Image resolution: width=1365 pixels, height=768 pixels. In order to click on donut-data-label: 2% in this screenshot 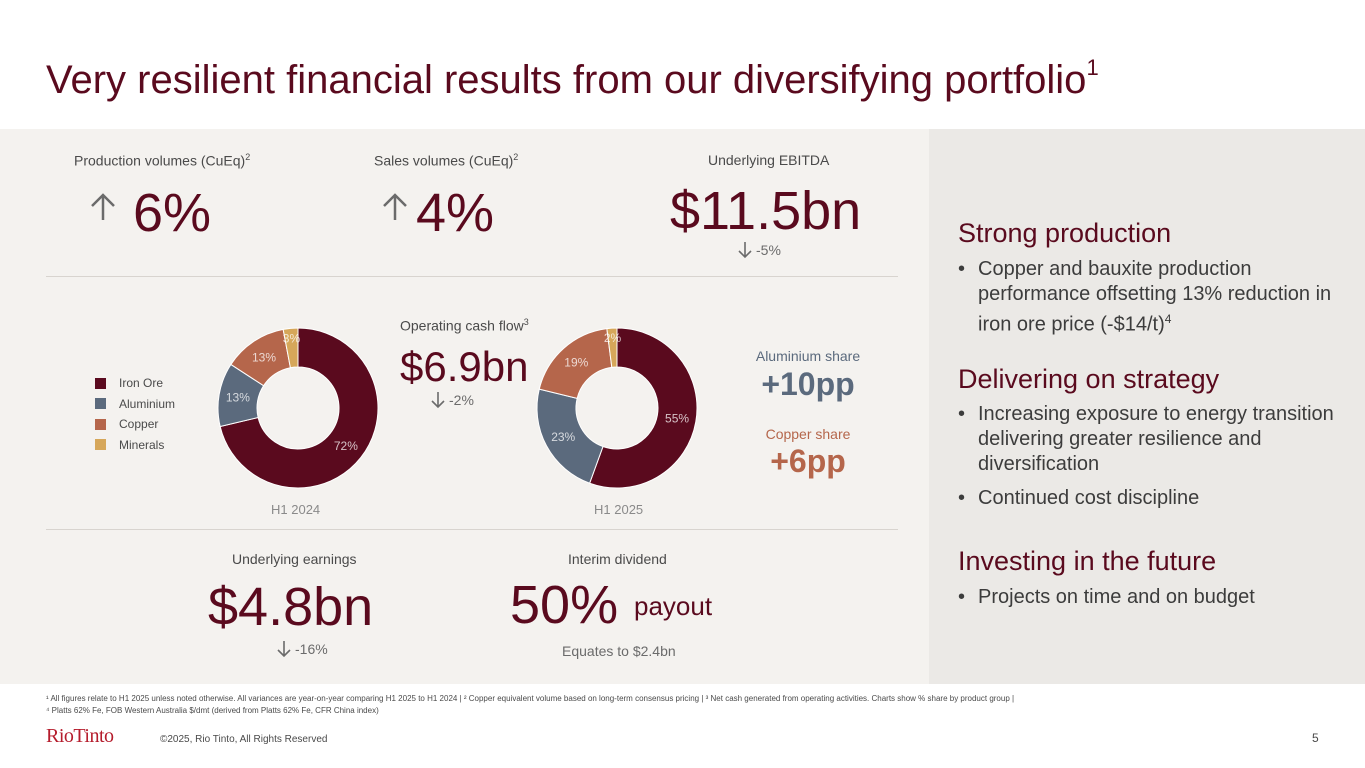, I will do `click(613, 338)`.